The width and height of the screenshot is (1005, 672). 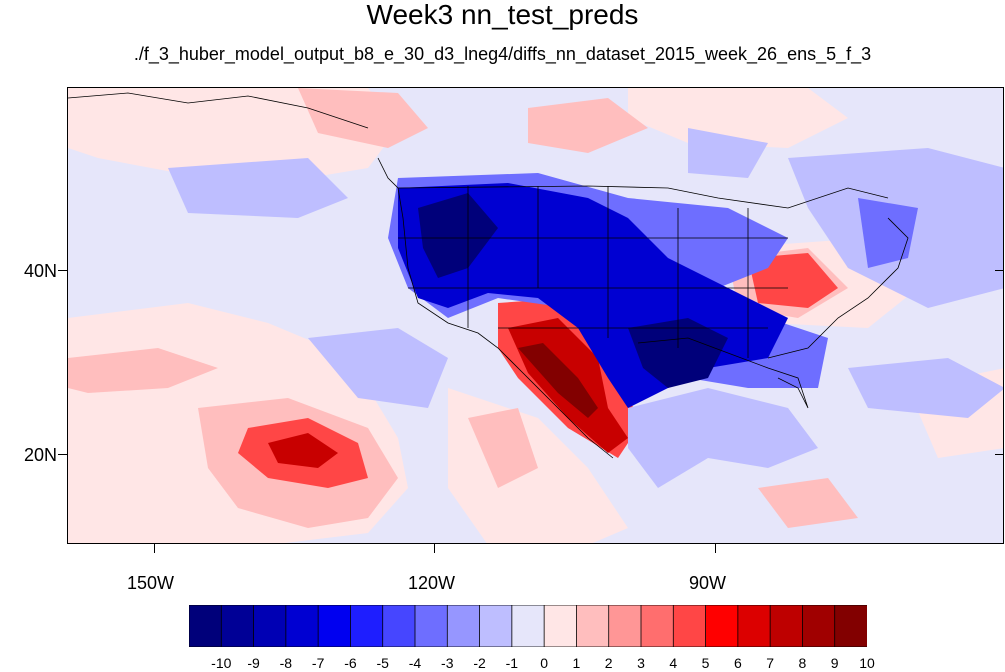 What do you see at coordinates (286, 663) in the screenshot?
I see `colorbar-tick-label: -8` at bounding box center [286, 663].